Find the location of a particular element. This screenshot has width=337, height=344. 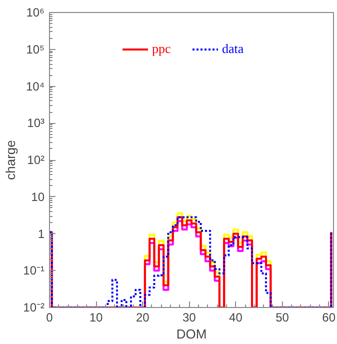

y-tick-label: 10² is located at coordinates (36, 160).